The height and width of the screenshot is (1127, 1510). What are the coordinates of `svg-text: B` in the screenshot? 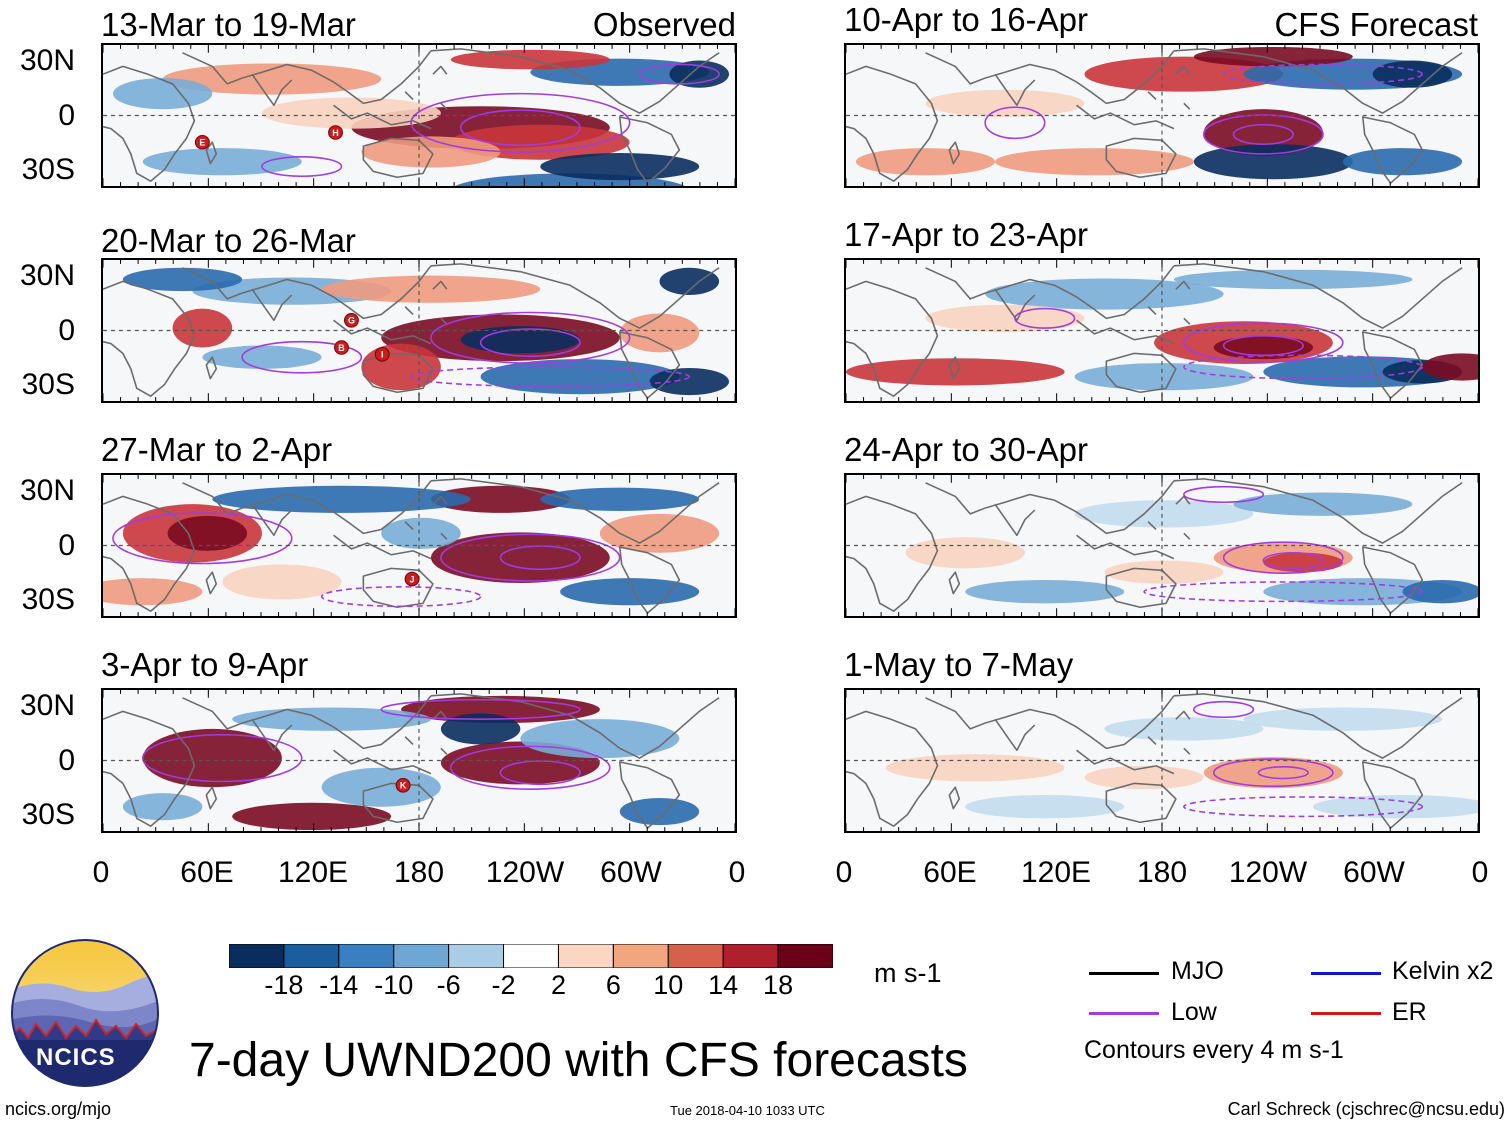 It's located at (341, 348).